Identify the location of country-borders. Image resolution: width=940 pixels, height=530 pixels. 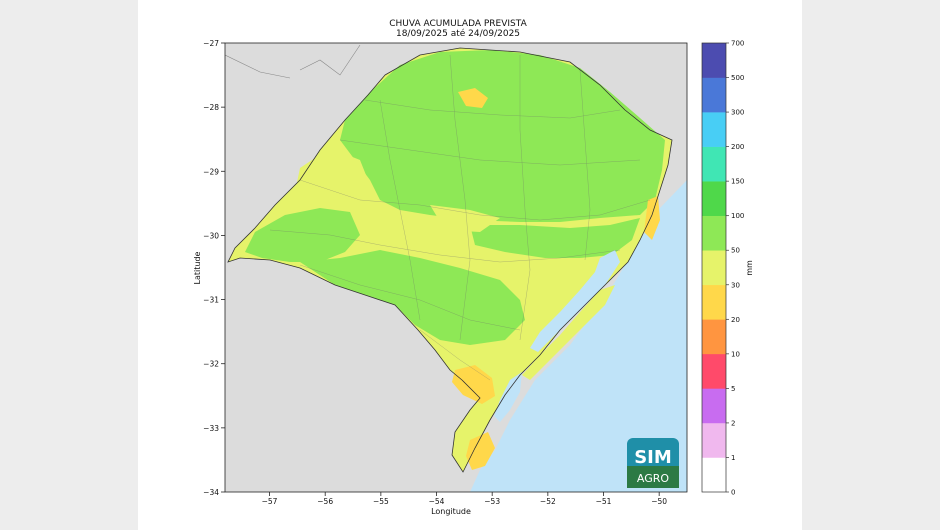
(293, 61).